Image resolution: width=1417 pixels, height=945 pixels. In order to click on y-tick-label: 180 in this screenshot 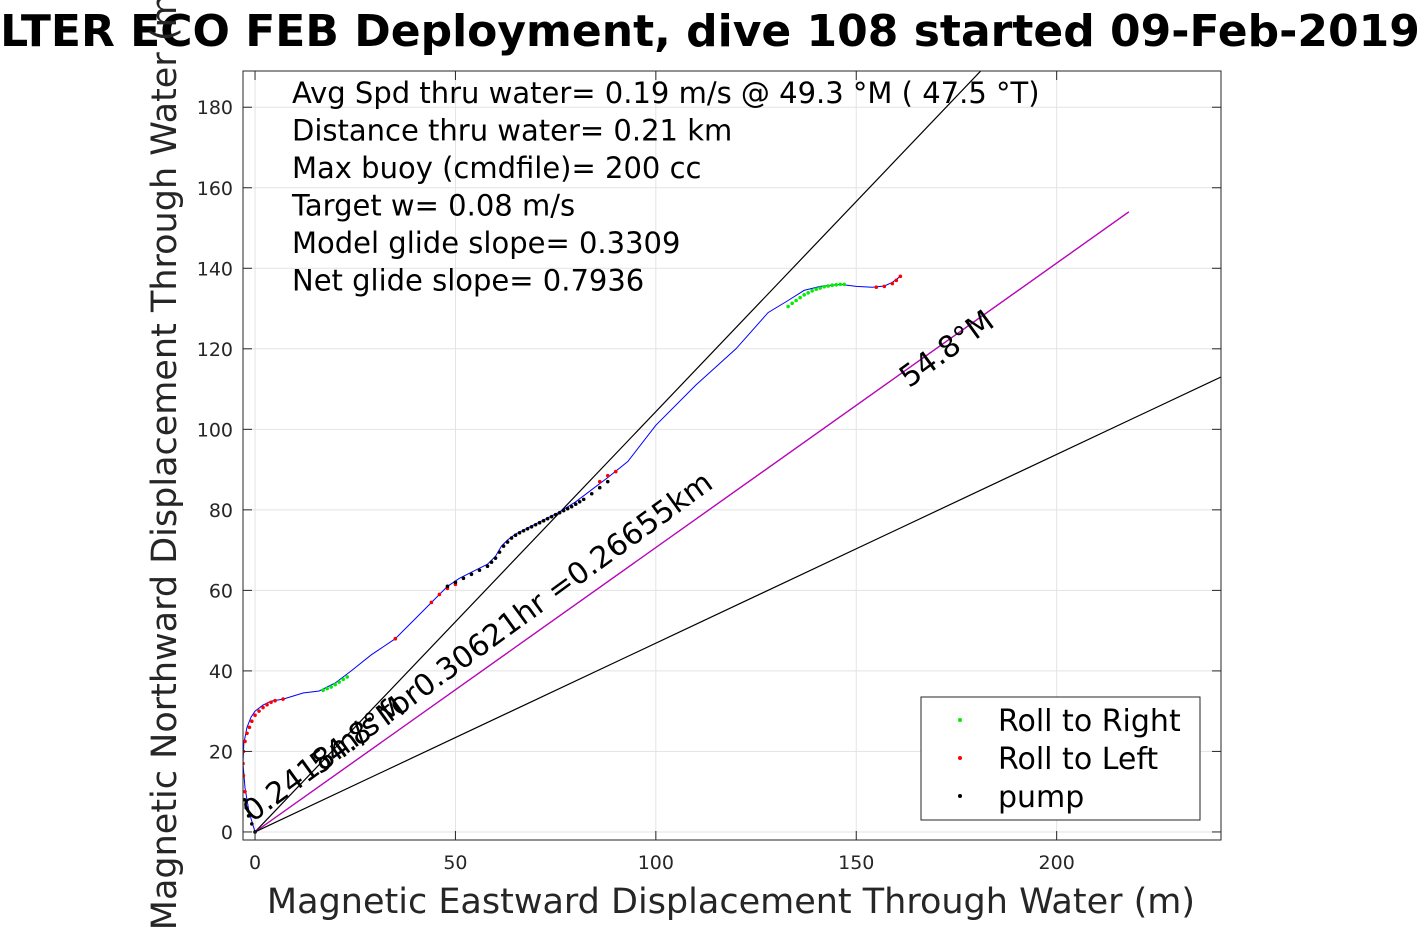, I will do `click(215, 108)`.